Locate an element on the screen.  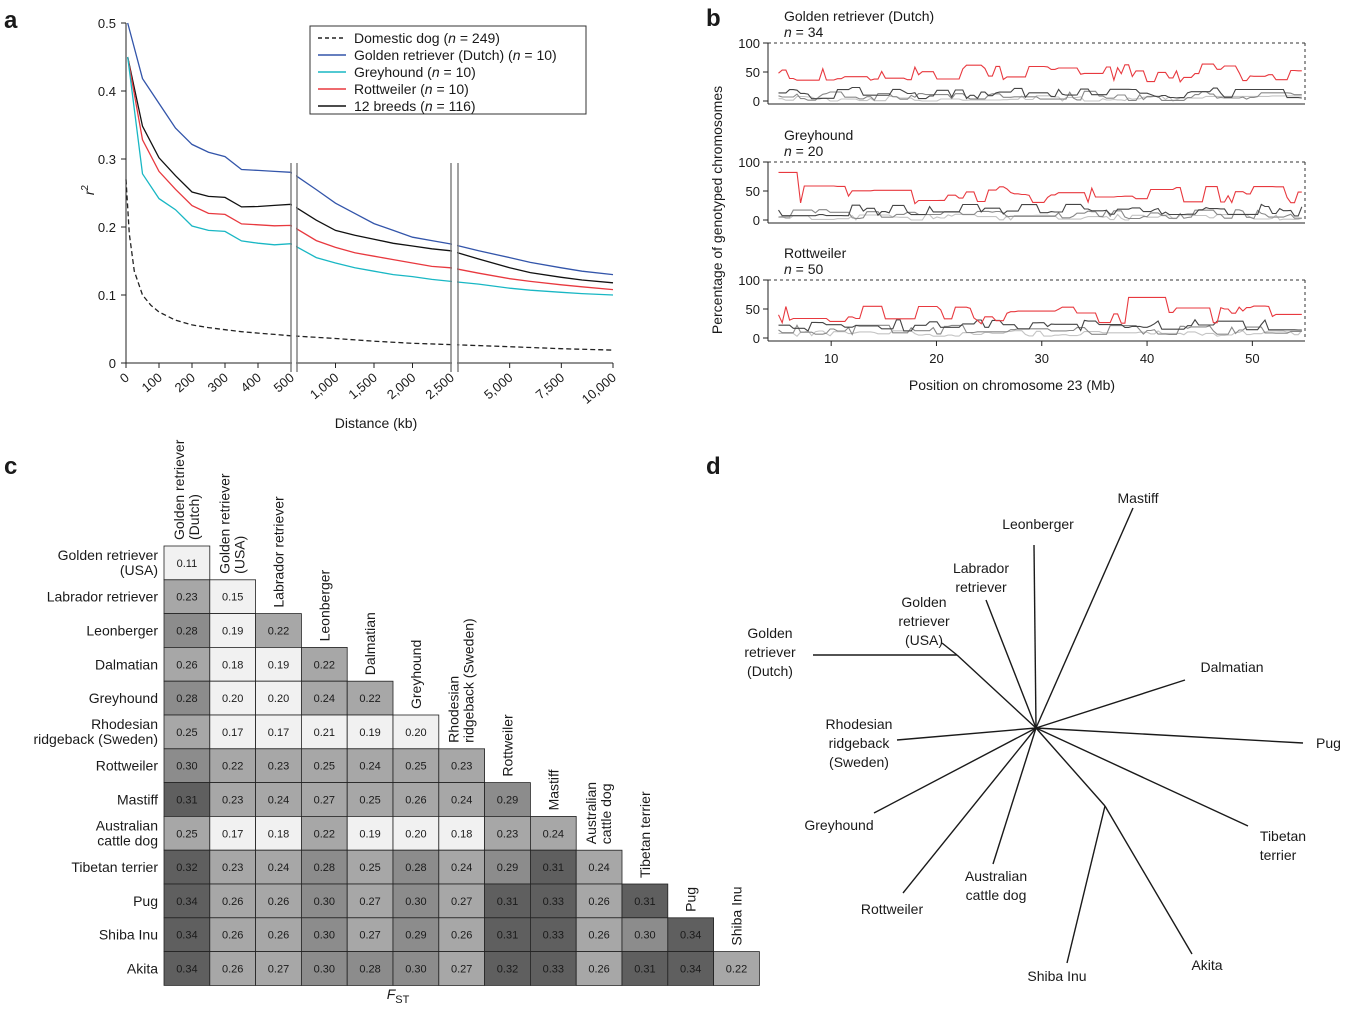
panel-a-xtick-label: 7,500 is located at coordinates (550, 386).